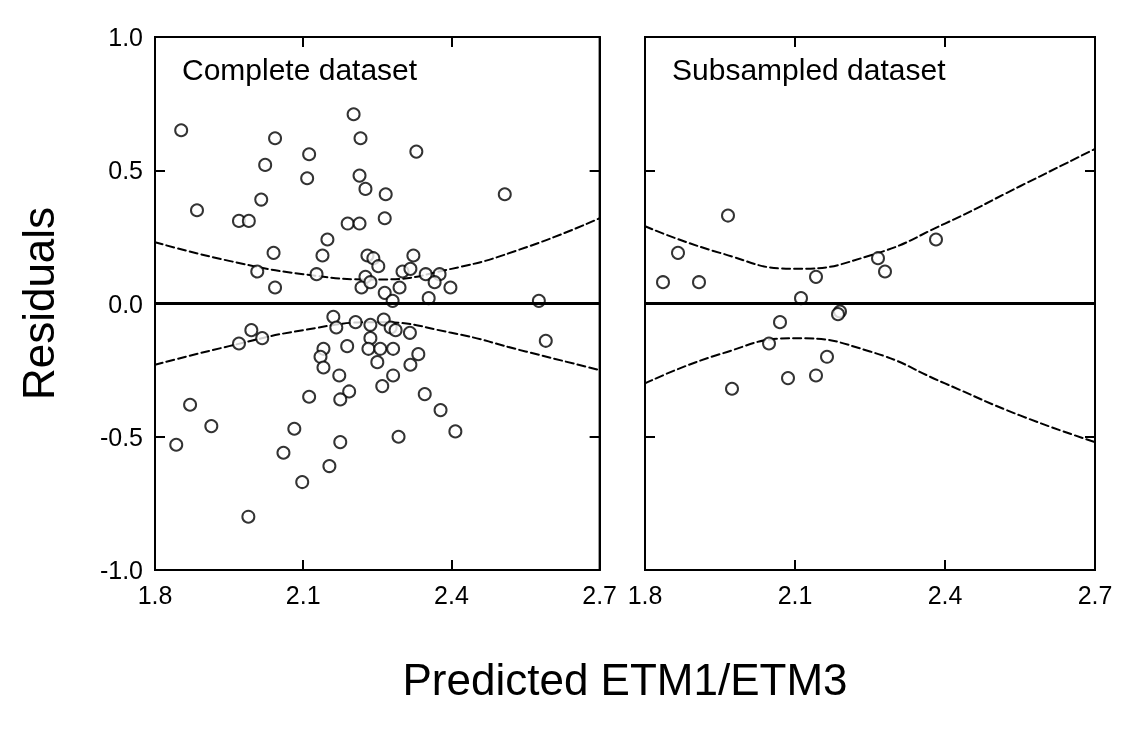 Image resolution: width=1138 pixels, height=734 pixels. Describe the element at coordinates (38, 303) in the screenshot. I see `y-axis-title: Residuals` at that location.